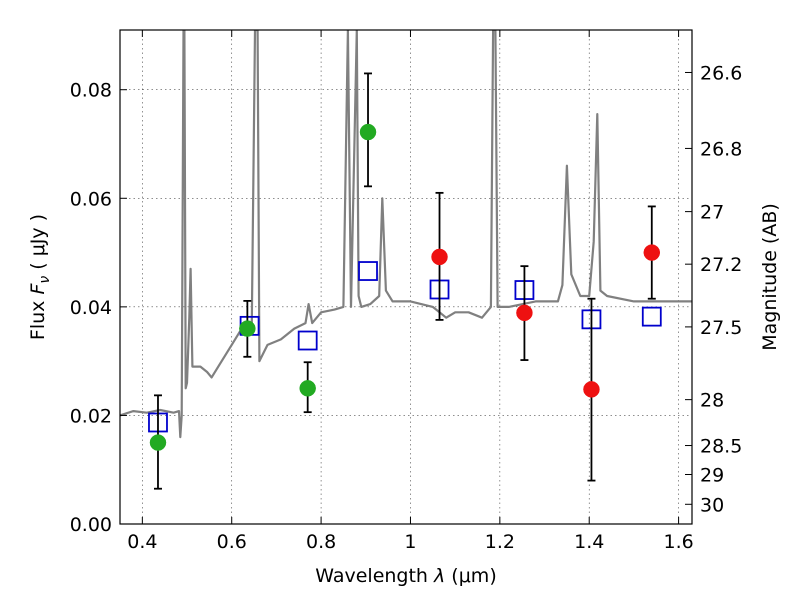  What do you see at coordinates (91, 199) in the screenshot?
I see `y-tick-label: 0.06` at bounding box center [91, 199].